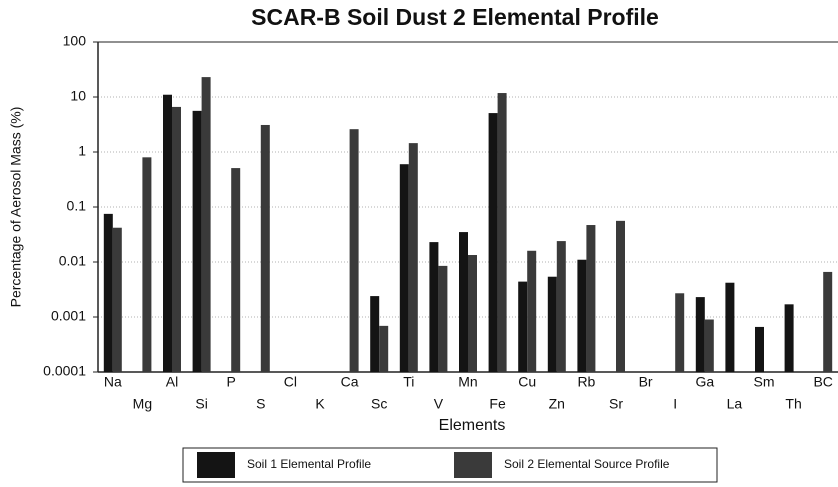 The width and height of the screenshot is (838, 487). I want to click on x-tick-label: S, so click(260, 404).